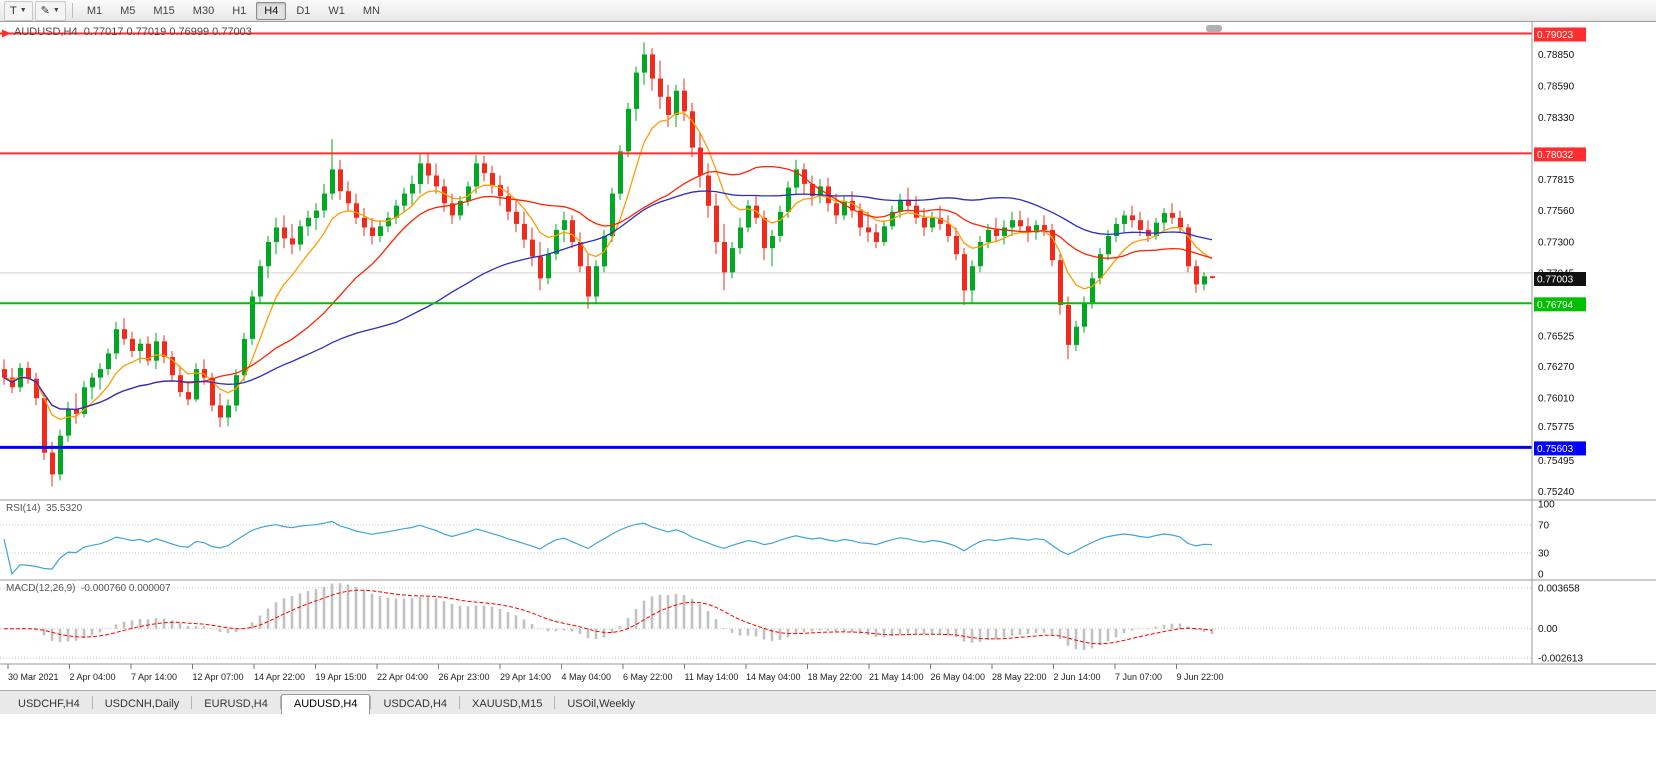 The width and height of the screenshot is (1656, 757). I want to click on macd-scale-label: -0.002613, so click(1560, 658).